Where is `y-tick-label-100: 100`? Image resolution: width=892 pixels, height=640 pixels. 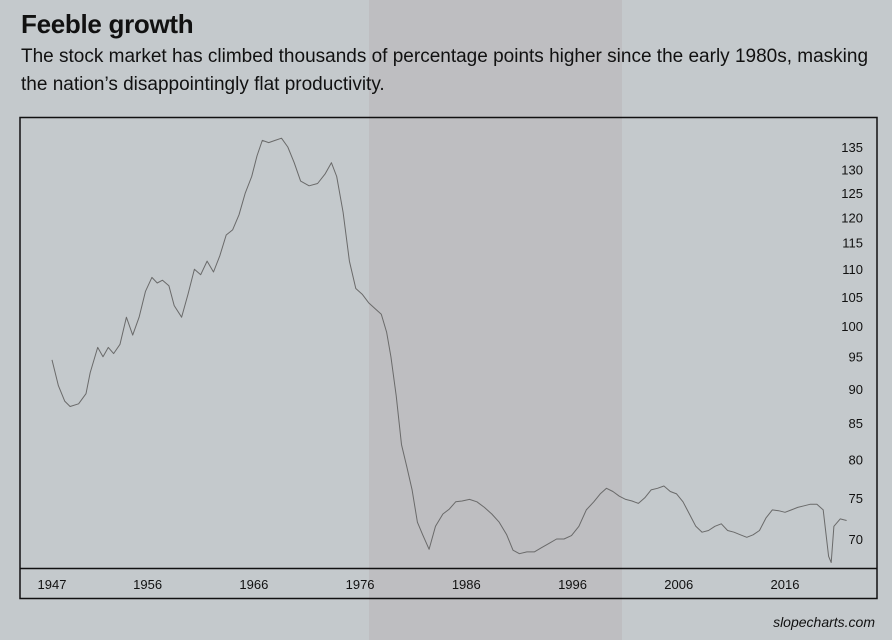
y-tick-label-100: 100 is located at coordinates (852, 326).